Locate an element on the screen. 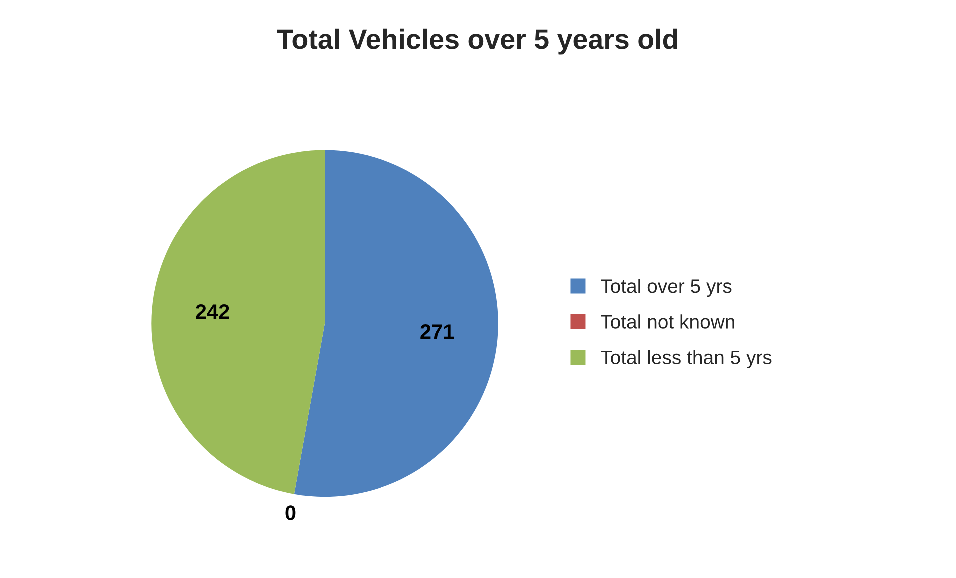 Image resolution: width=956 pixels, height=578 pixels. legend-label: Total less than 5 yrs is located at coordinates (686, 359).